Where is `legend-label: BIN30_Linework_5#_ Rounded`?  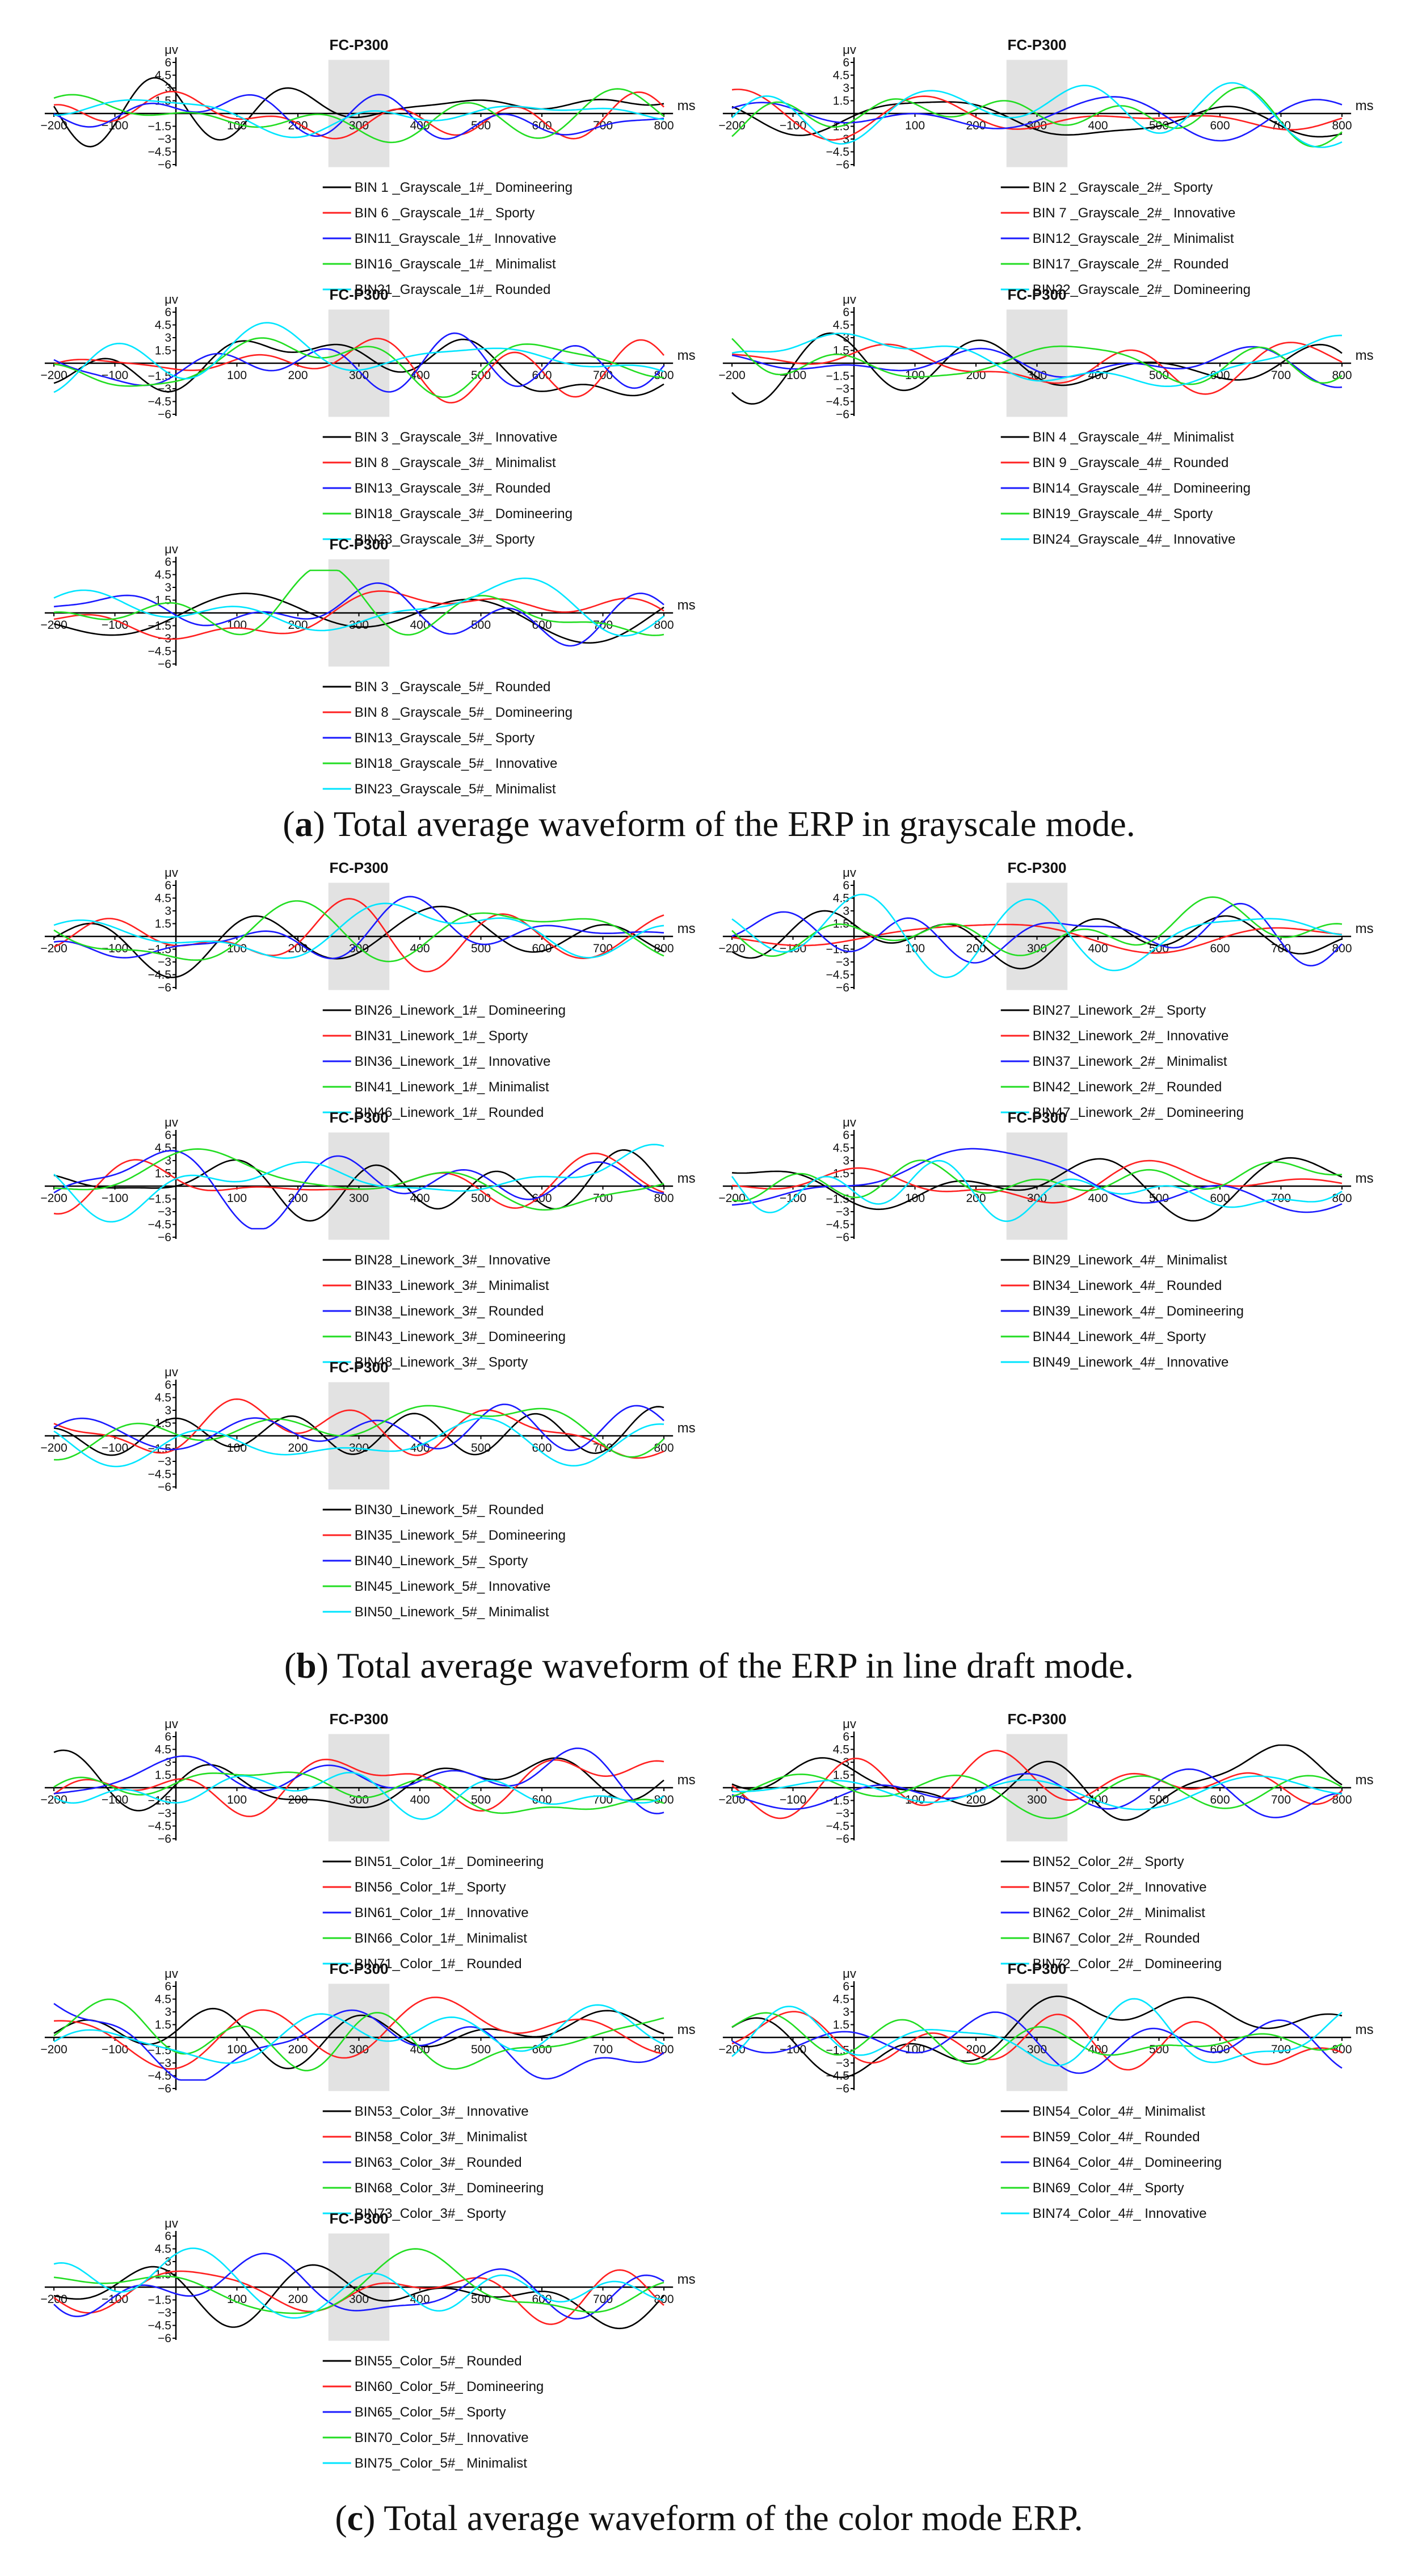
legend-label: BIN30_Linework_5#_ Rounded is located at coordinates (449, 1510).